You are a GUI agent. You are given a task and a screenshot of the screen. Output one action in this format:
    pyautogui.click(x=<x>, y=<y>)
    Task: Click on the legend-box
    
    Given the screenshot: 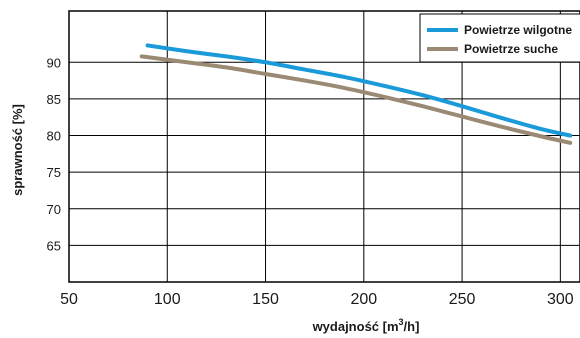 What is the action you would take?
    pyautogui.click(x=499, y=38)
    